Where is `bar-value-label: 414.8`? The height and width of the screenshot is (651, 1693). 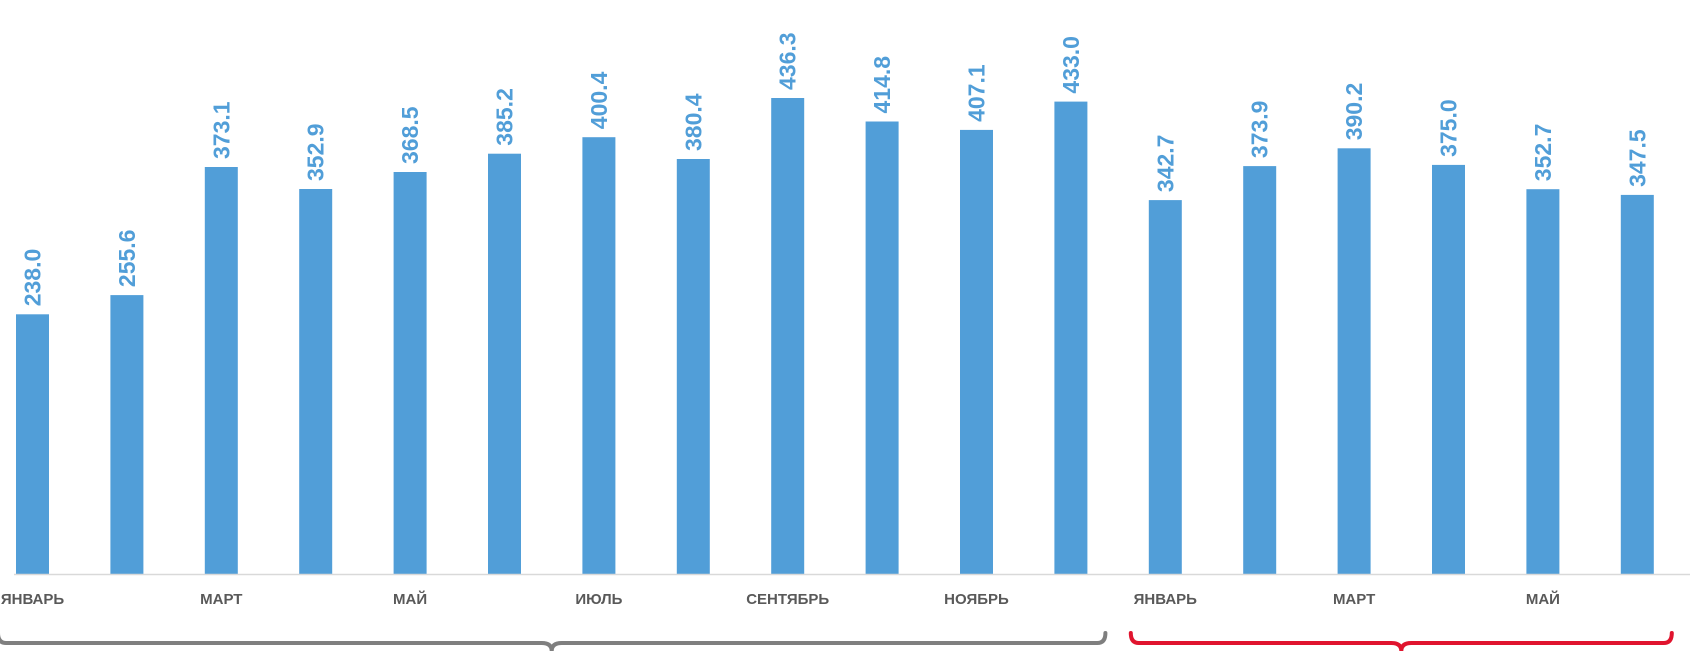 bar-value-label: 414.8 is located at coordinates (882, 85).